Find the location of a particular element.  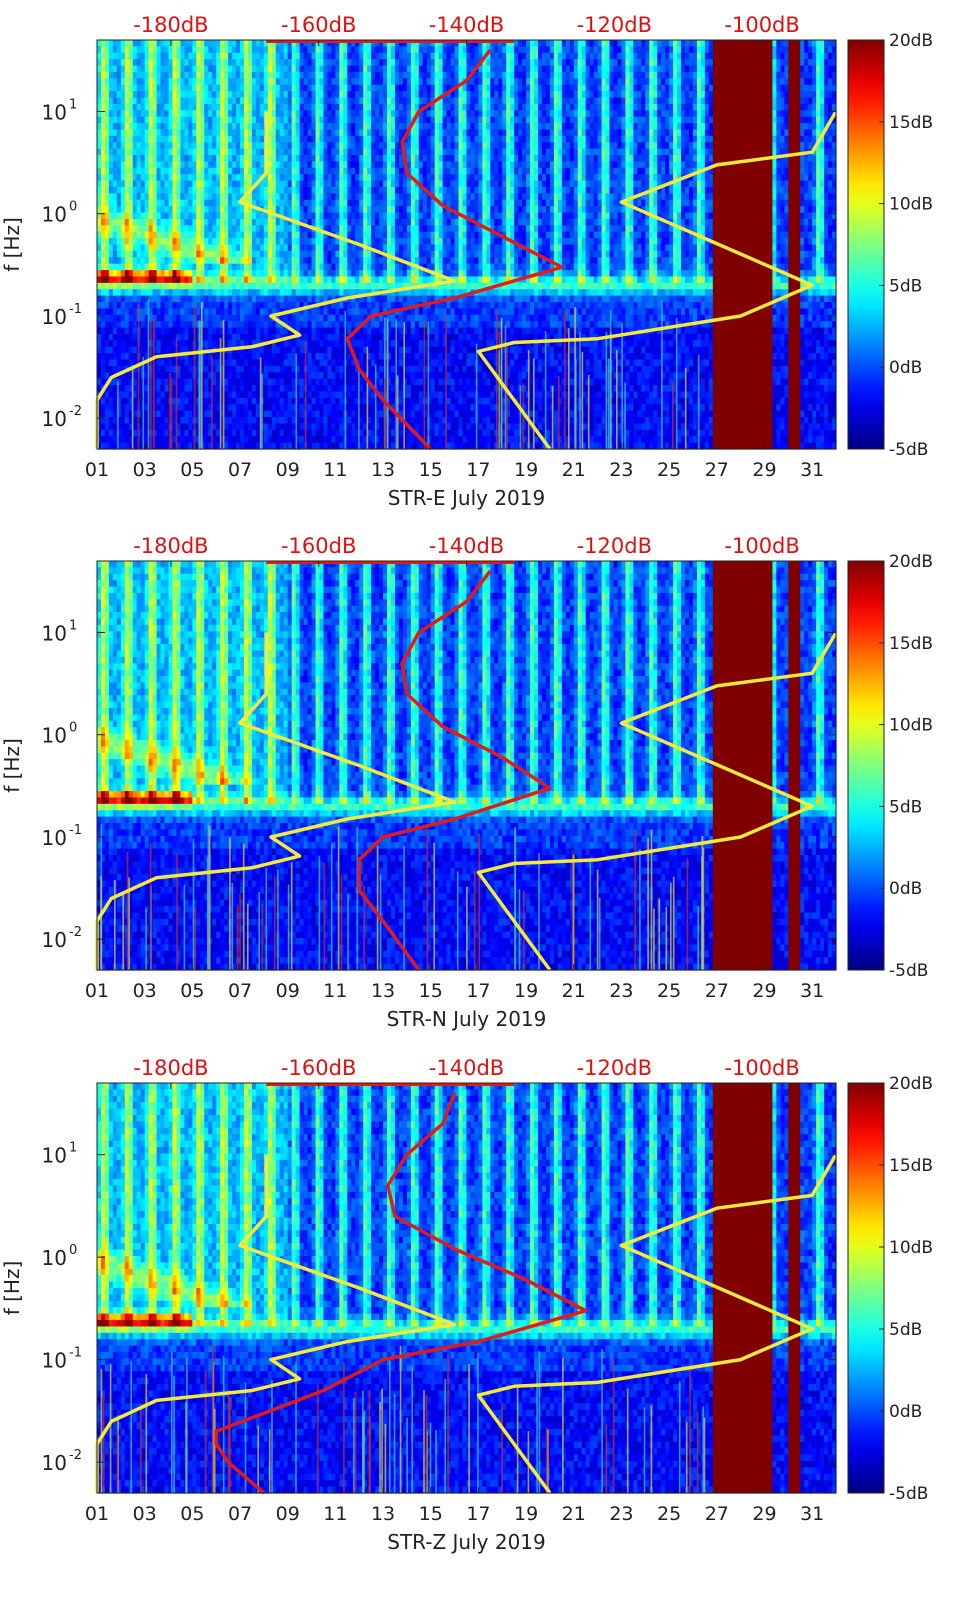

y-tick-exponent: 1 is located at coordinates (73, 625).